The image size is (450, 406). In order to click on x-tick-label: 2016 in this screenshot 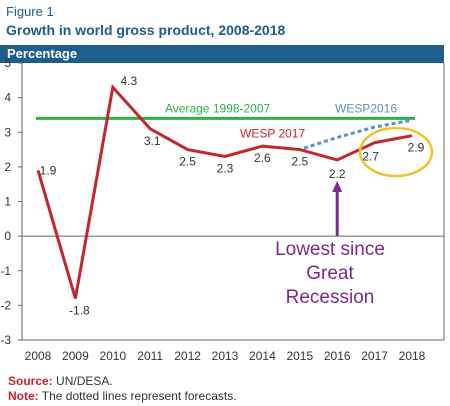, I will do `click(337, 356)`.